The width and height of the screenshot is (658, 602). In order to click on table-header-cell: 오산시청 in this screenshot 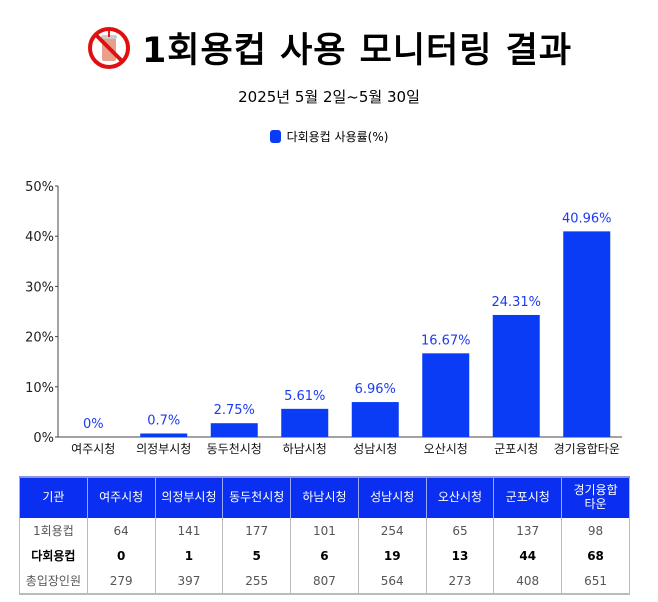, I will do `click(459, 497)`.